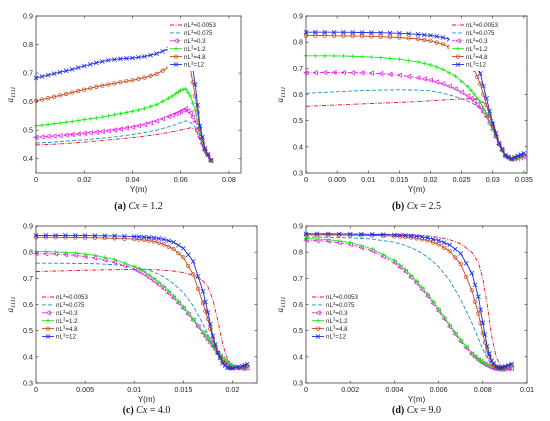 This screenshot has height=421, width=550. What do you see at coordinates (28, 158) in the screenshot?
I see `y-tick-label: 0.4` at bounding box center [28, 158].